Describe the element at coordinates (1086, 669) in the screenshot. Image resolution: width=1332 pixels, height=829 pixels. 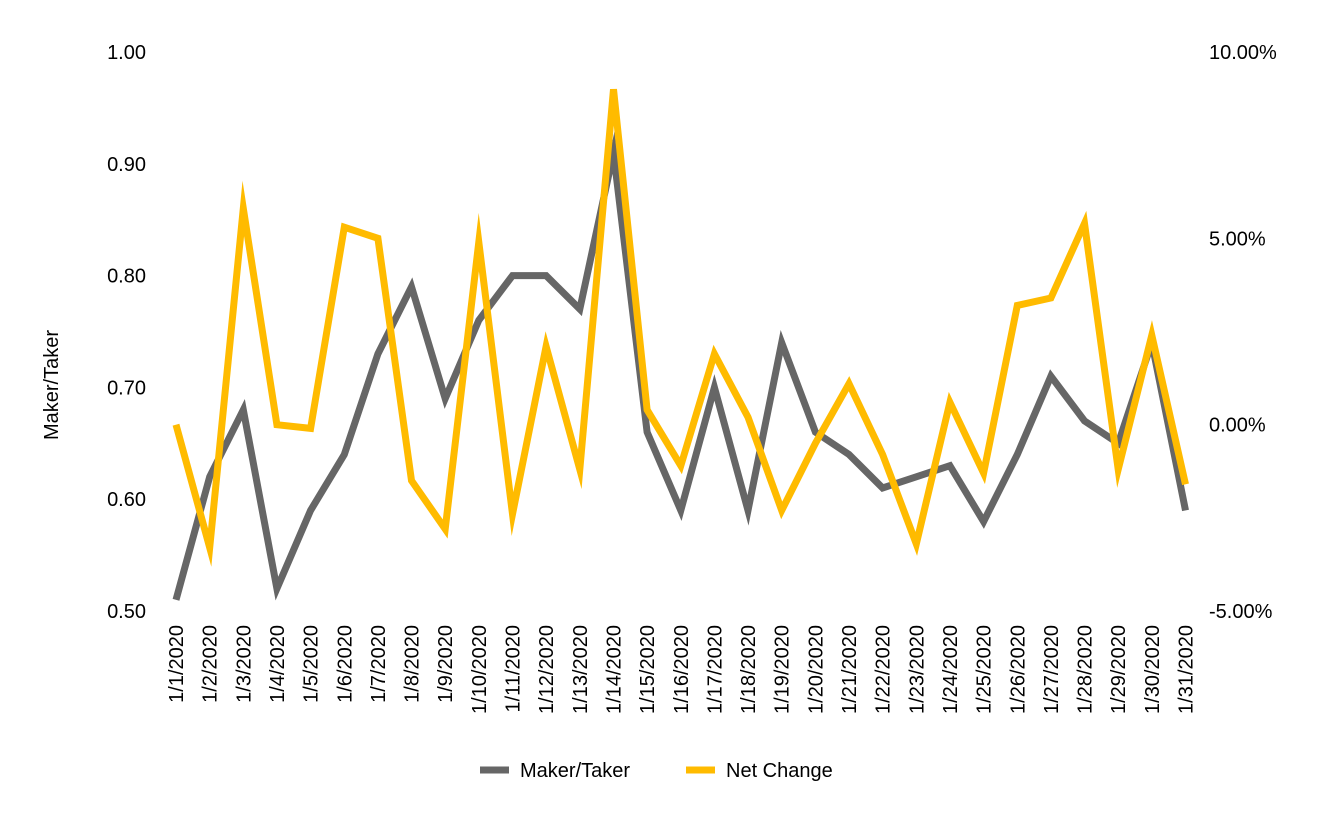
I see `x-tick-label: 1/28/2020` at that location.